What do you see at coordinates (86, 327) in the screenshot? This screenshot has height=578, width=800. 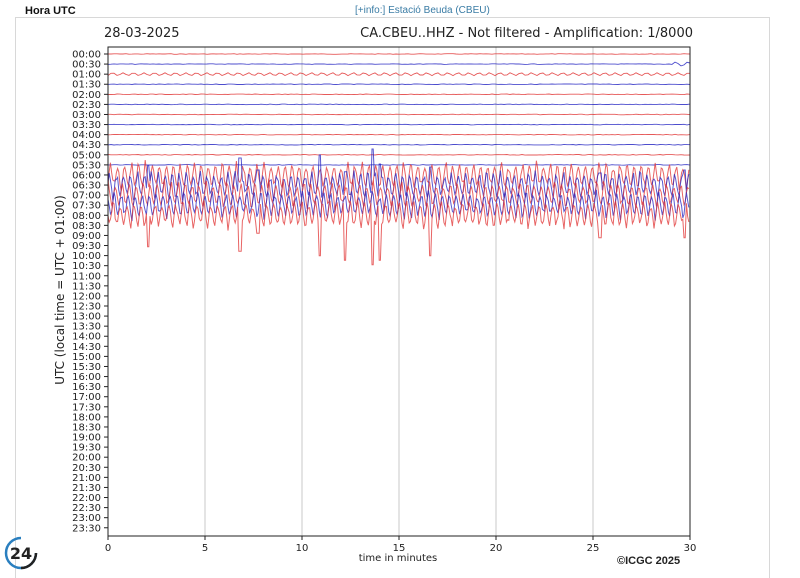 I see `svg-text: 13:30` at bounding box center [86, 327].